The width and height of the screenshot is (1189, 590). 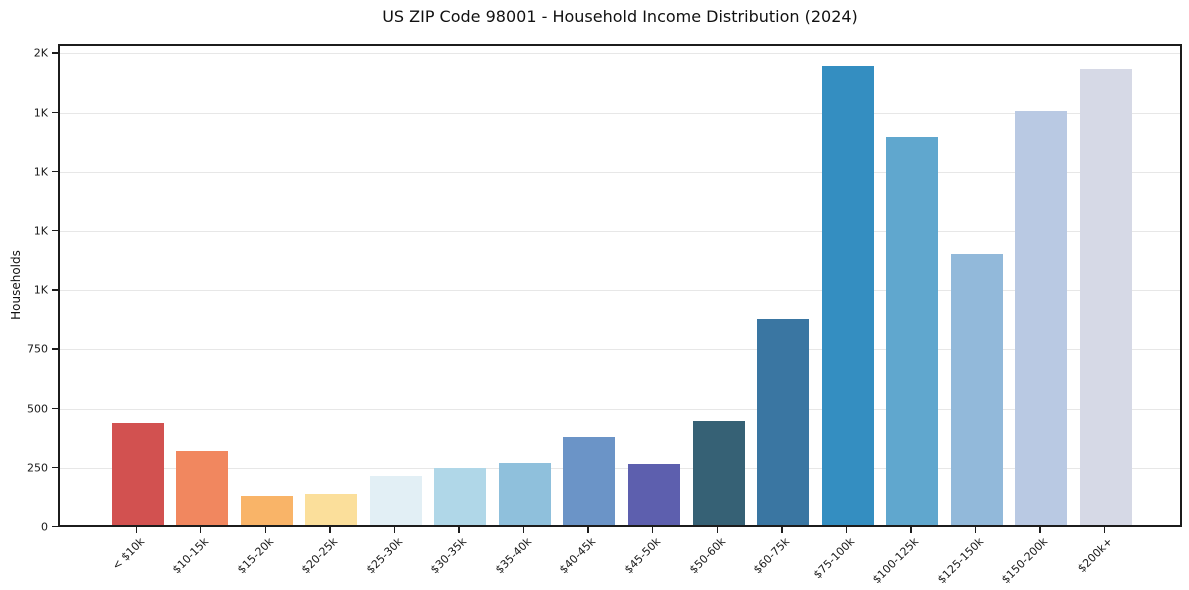 What do you see at coordinates (960, 561) in the screenshot?
I see `x-tick-label: $125-150k` at bounding box center [960, 561].